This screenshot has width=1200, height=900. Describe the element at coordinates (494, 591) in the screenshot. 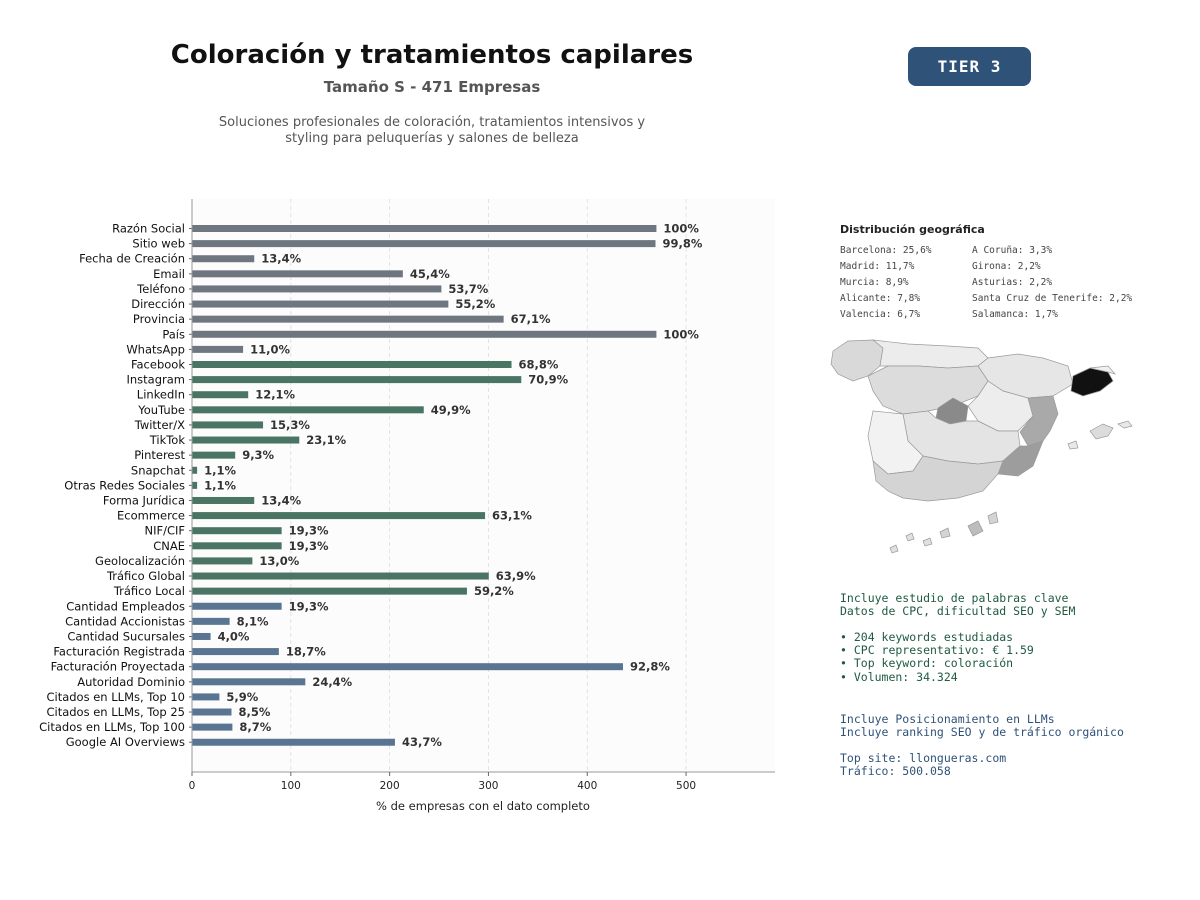

I see `data-label: 59,2%` at that location.